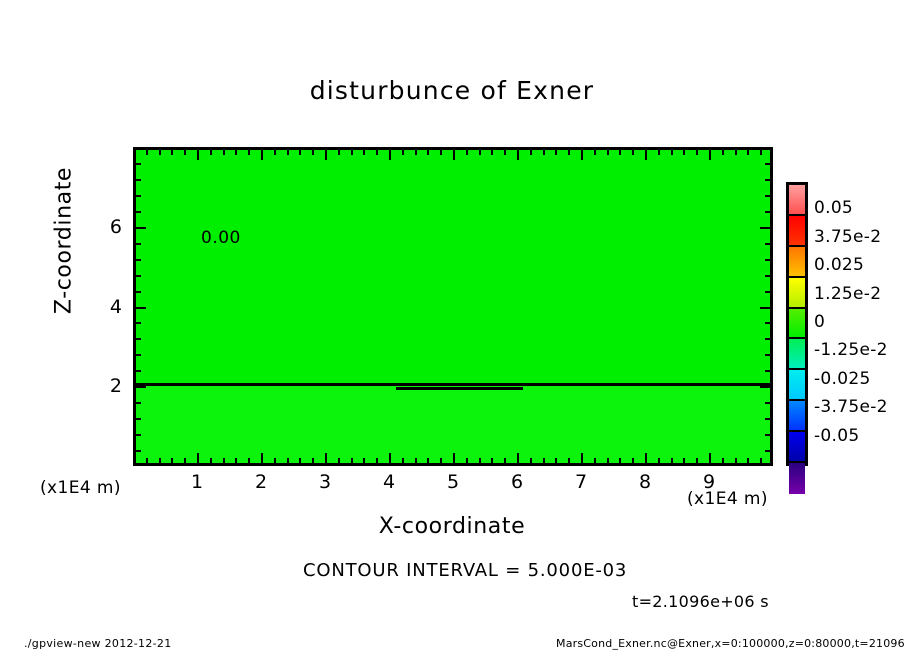 The width and height of the screenshot is (904, 654). What do you see at coordinates (98, 643) in the screenshot?
I see `footer-command-text: ./gpview-new 2012-12-21` at bounding box center [98, 643].